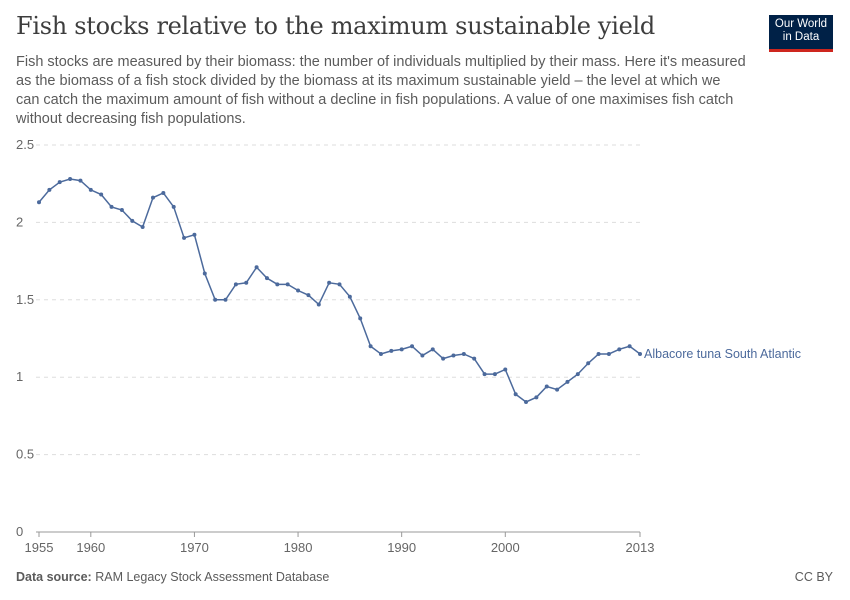 The image size is (850, 600). I want to click on x-tick-label: 2013, so click(640, 547).